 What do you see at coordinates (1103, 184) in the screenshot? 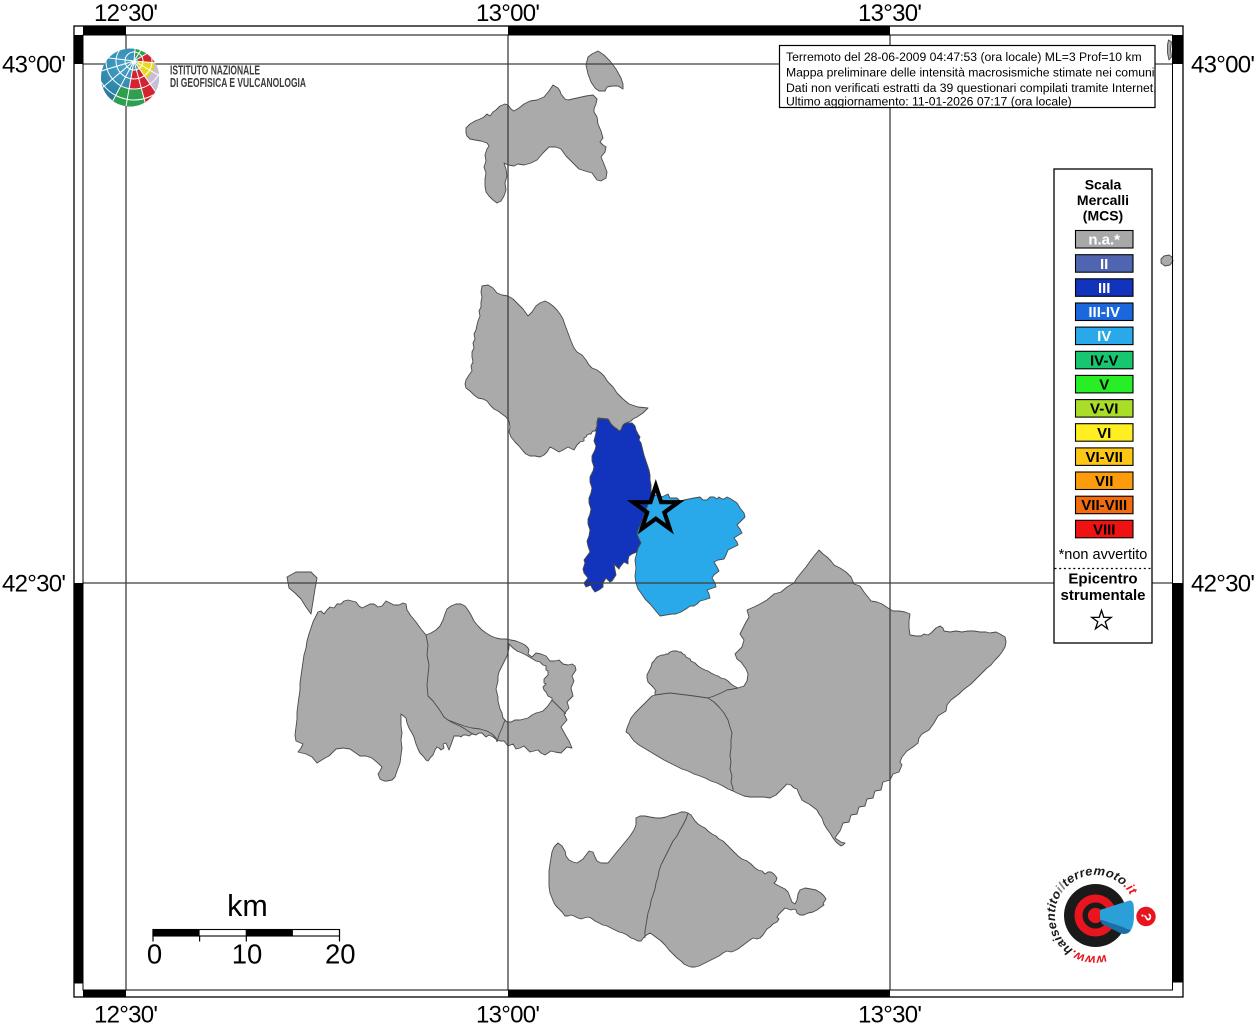
I see `svg-text: Scala` at bounding box center [1103, 184].